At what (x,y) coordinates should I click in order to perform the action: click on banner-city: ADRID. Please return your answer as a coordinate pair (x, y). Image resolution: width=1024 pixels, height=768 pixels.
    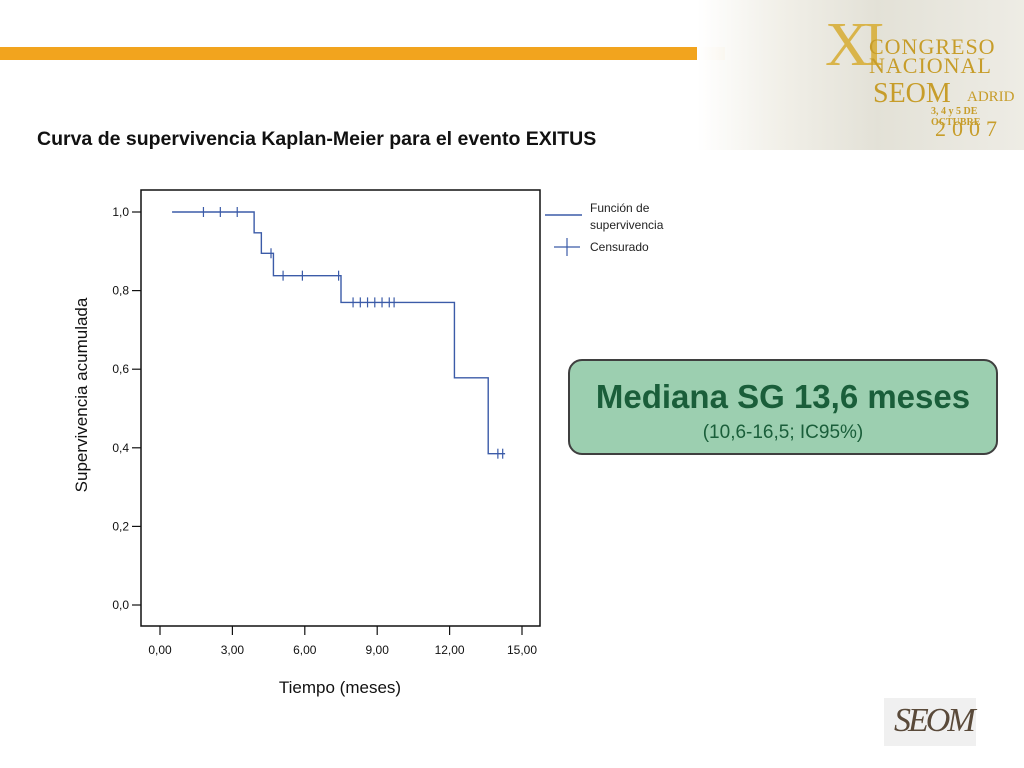
    Looking at the image, I should click on (991, 97).